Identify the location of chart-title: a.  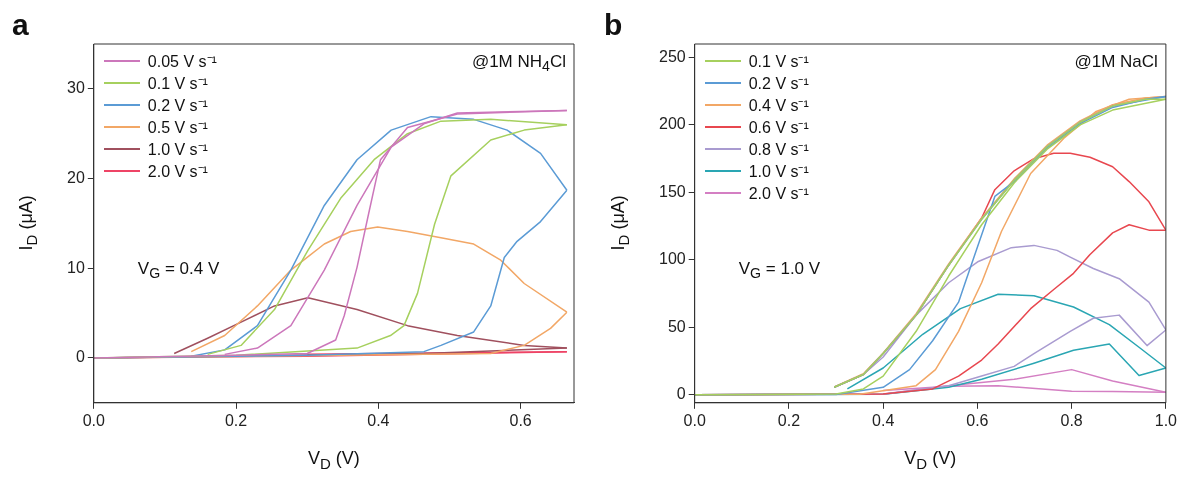
(20, 25).